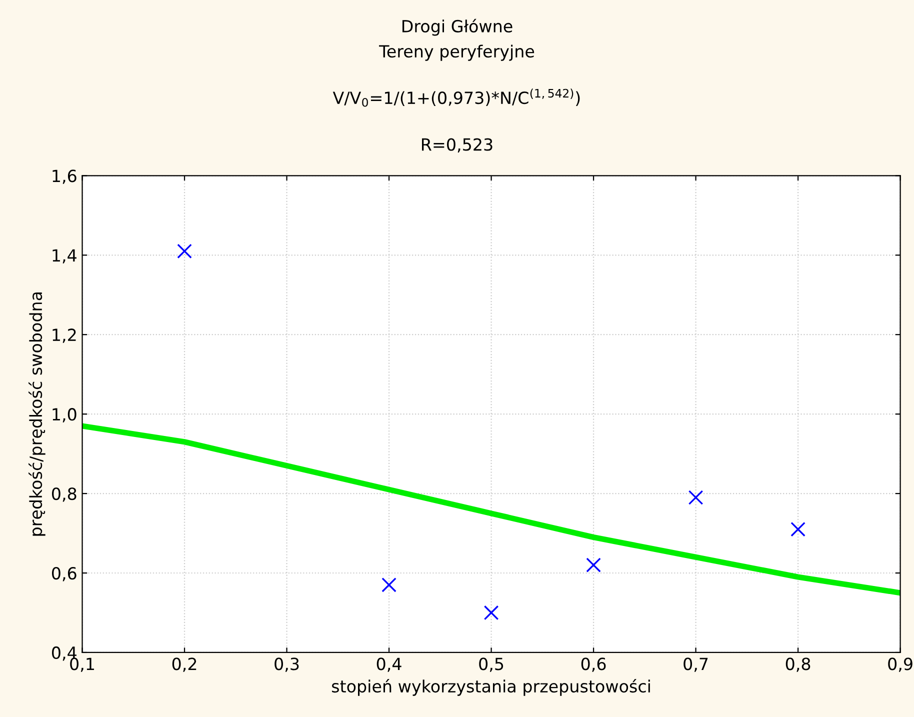  What do you see at coordinates (184, 665) in the screenshot?
I see `x-tick-label: 0,2` at bounding box center [184, 665].